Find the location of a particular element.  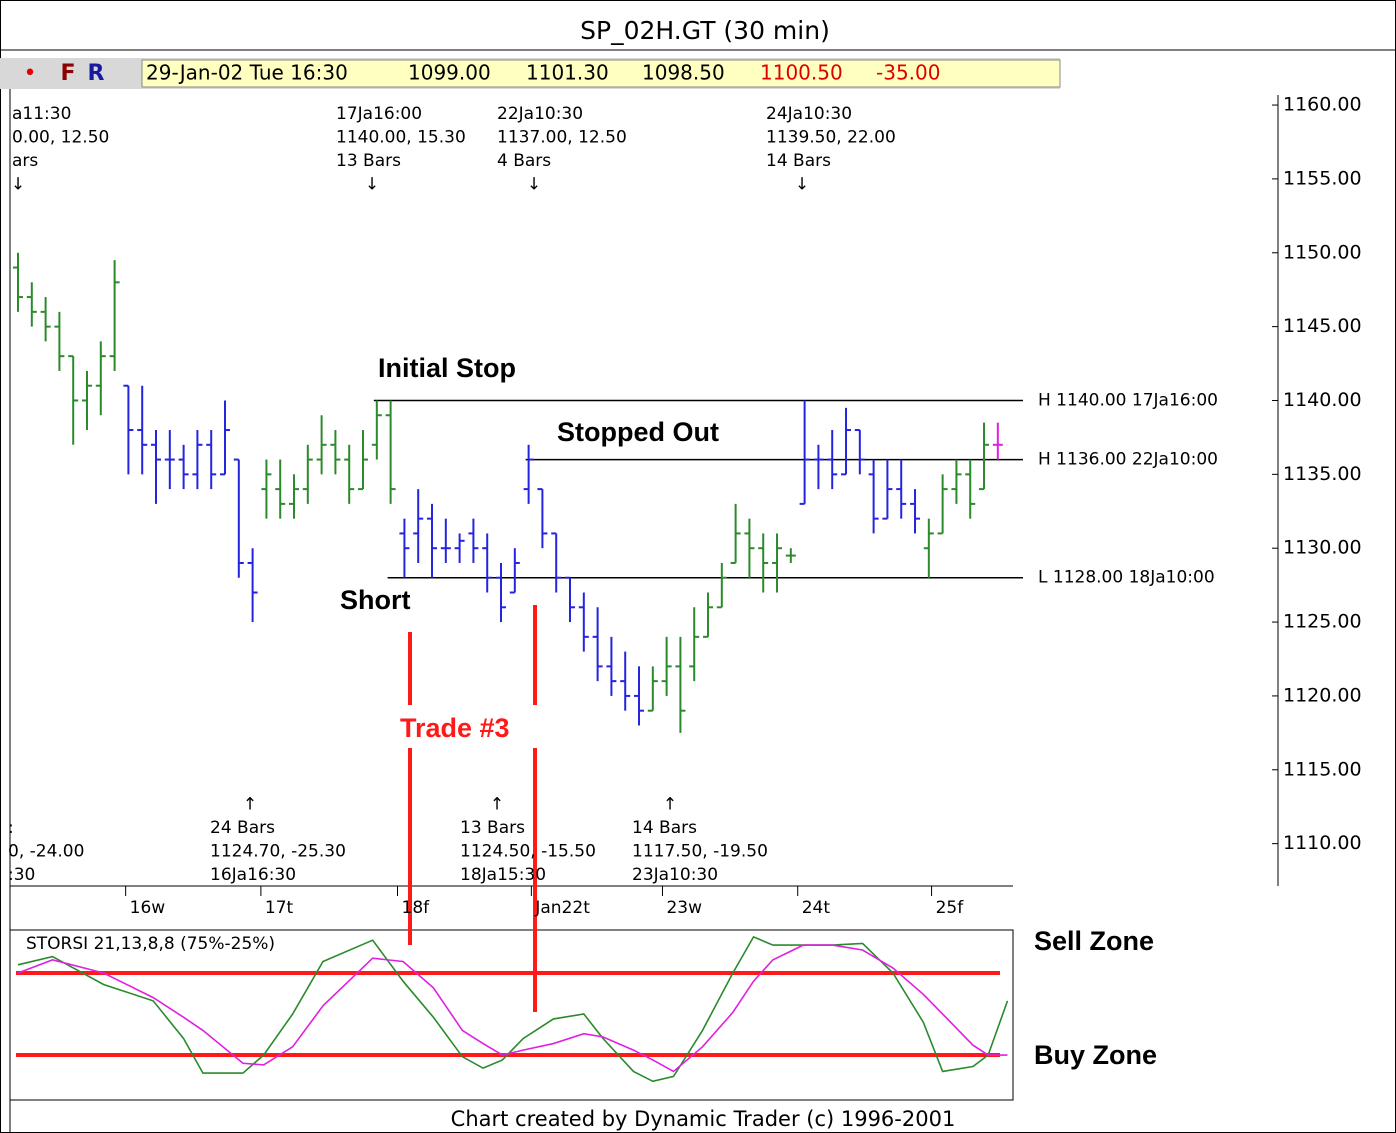

trade-markers is located at coordinates (472, 808).